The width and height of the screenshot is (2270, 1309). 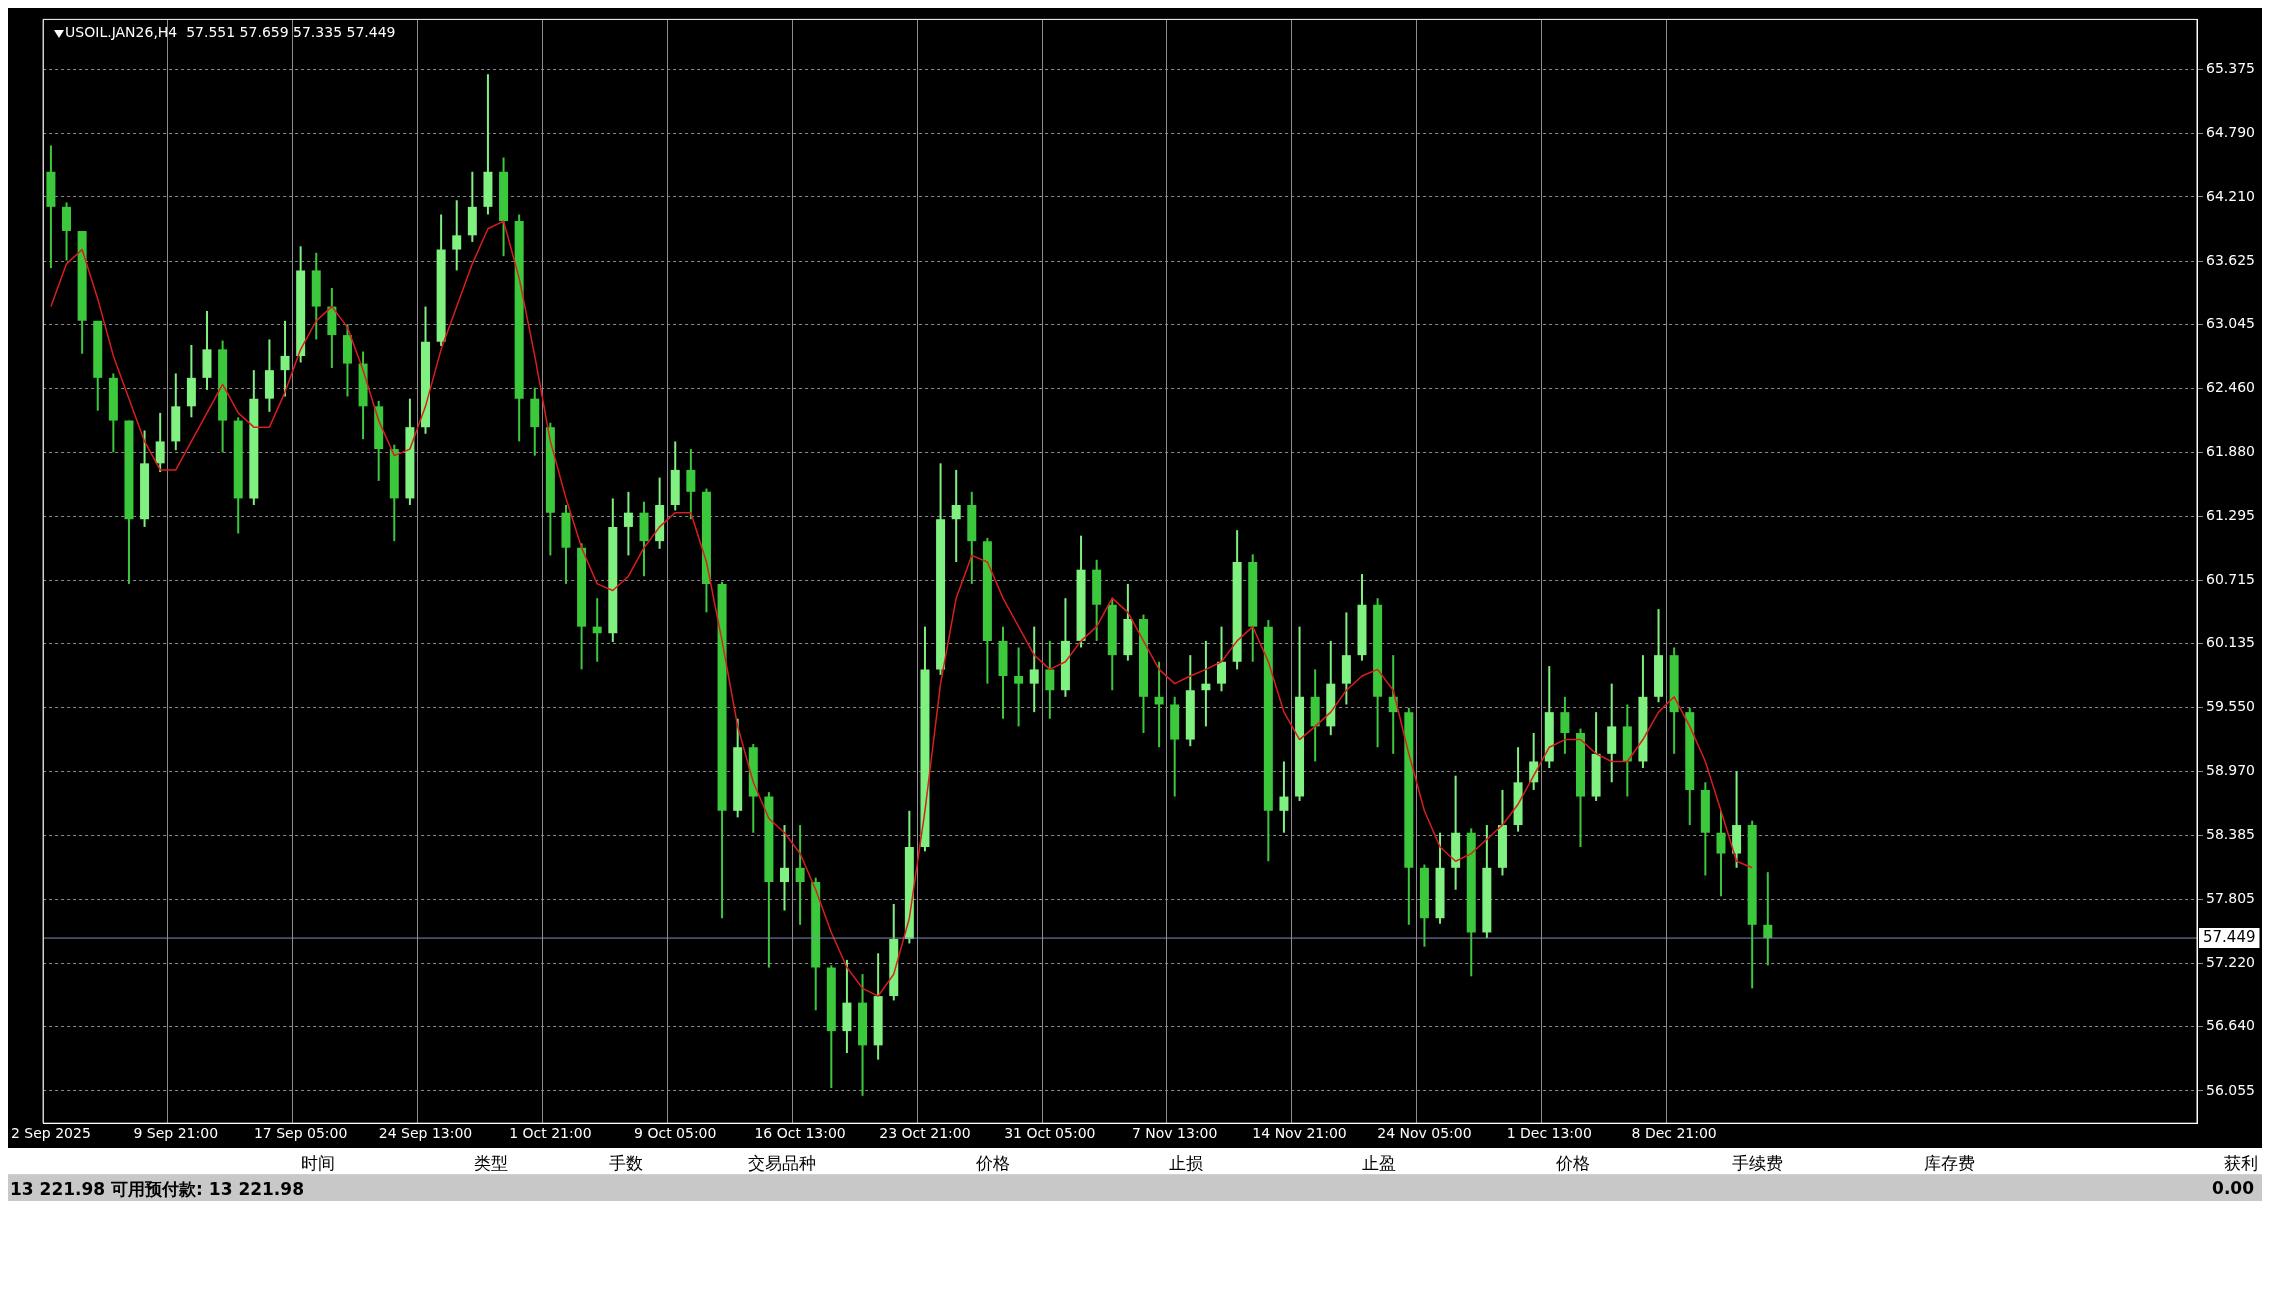 I want to click on x-tick-label: 8 Dec 21:00, so click(x=1674, y=1133).